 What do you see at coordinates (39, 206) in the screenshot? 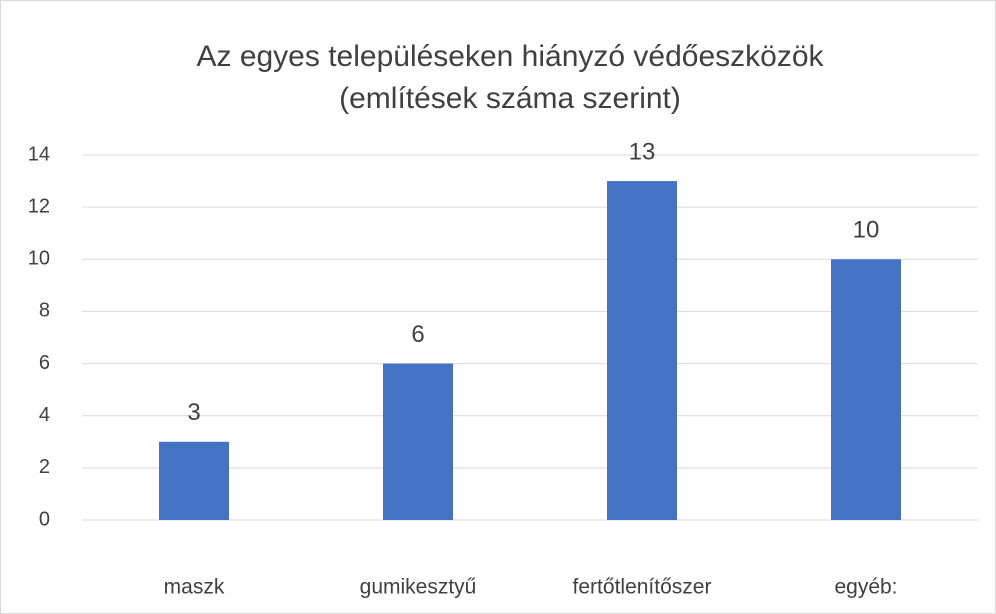
I see `y-tick-label: 12` at bounding box center [39, 206].